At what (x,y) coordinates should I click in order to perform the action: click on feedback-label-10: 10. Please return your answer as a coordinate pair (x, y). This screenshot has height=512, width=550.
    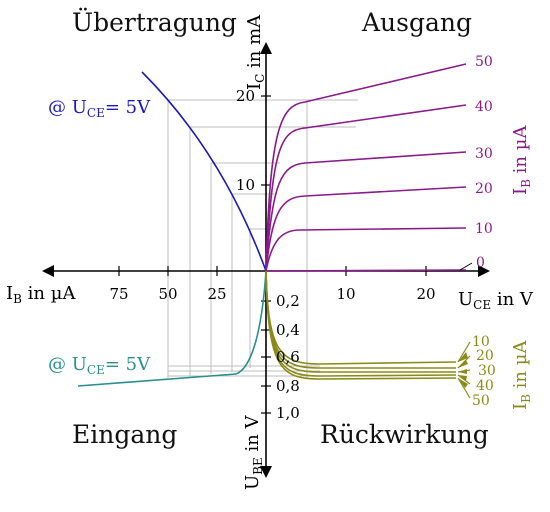
    Looking at the image, I should click on (481, 342).